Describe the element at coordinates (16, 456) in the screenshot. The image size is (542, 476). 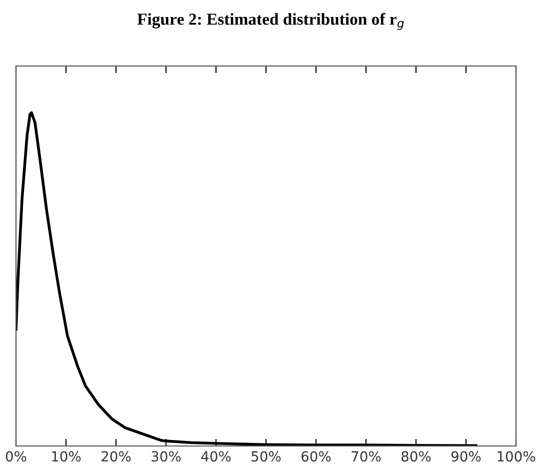
I see `x-tick-label: 0%` at that location.